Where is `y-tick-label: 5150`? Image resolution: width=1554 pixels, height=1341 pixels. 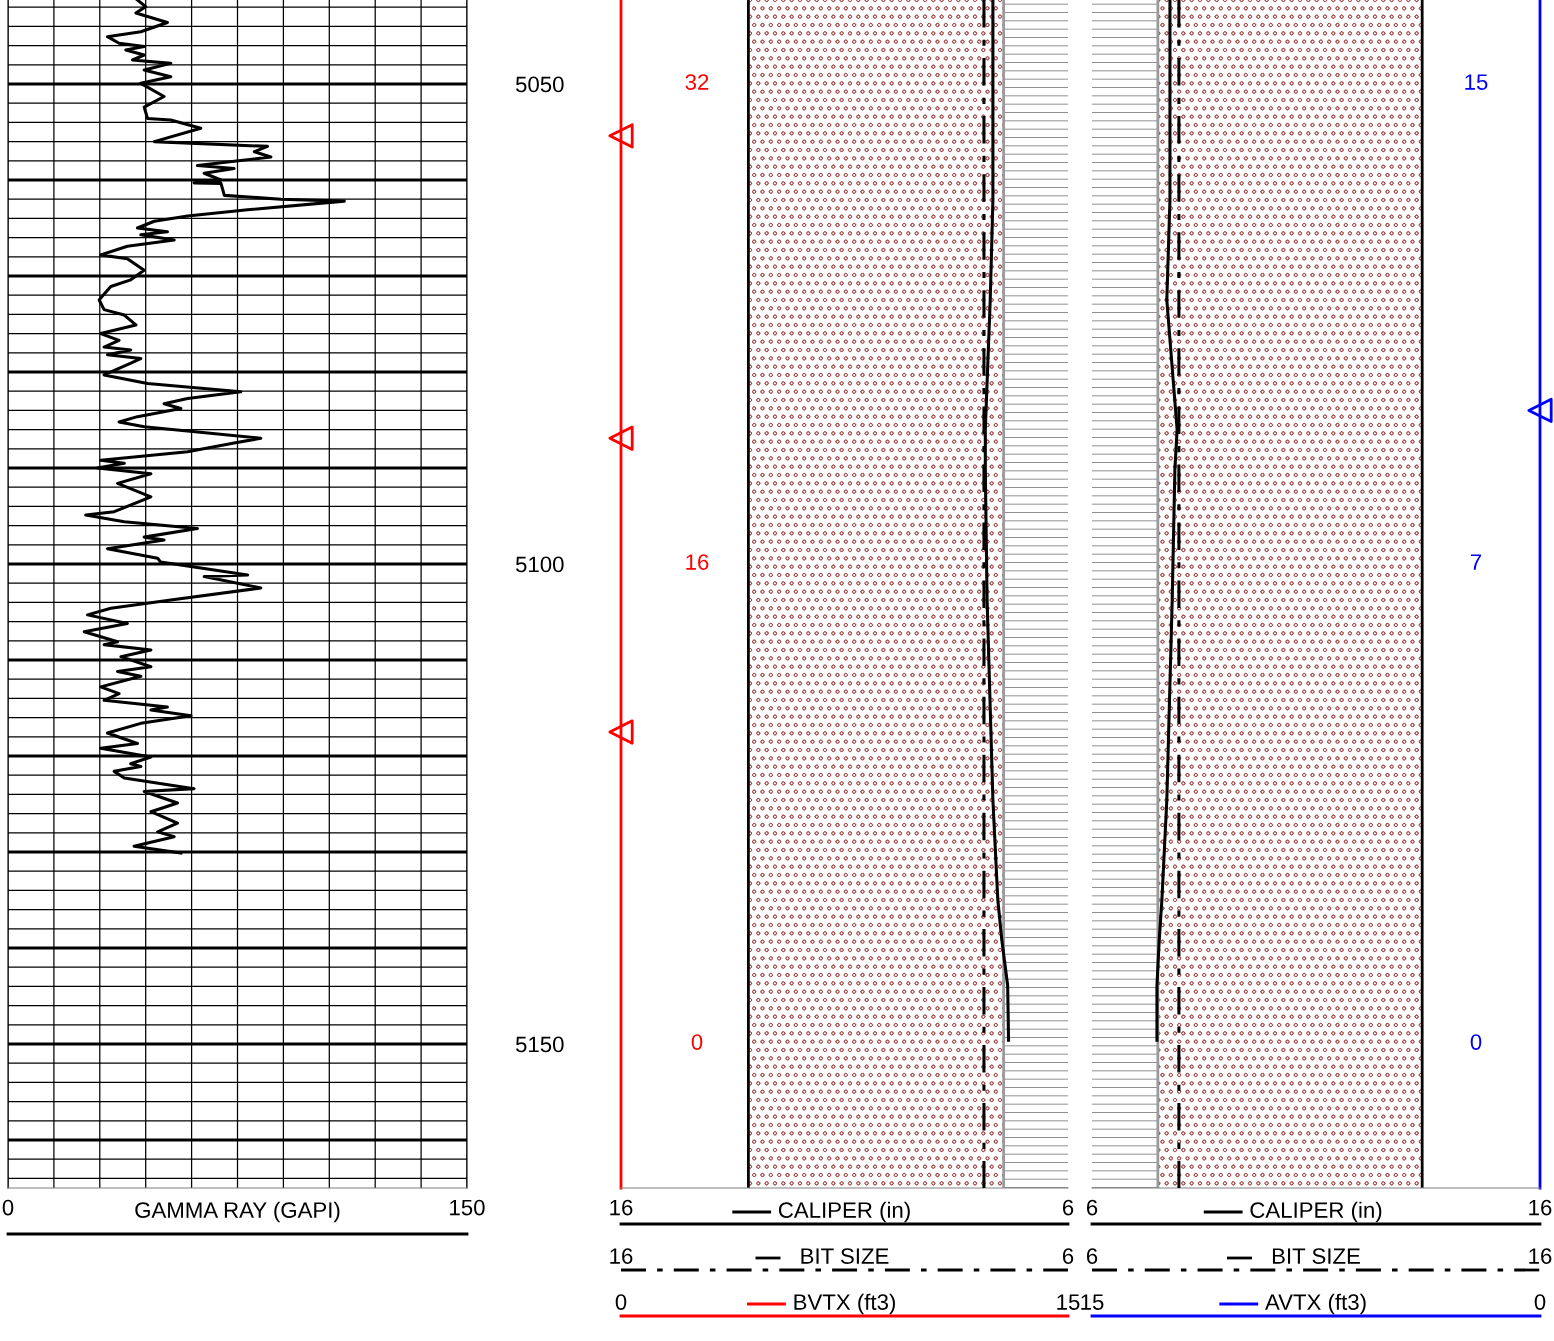 y-tick-label: 5150 is located at coordinates (539, 1044).